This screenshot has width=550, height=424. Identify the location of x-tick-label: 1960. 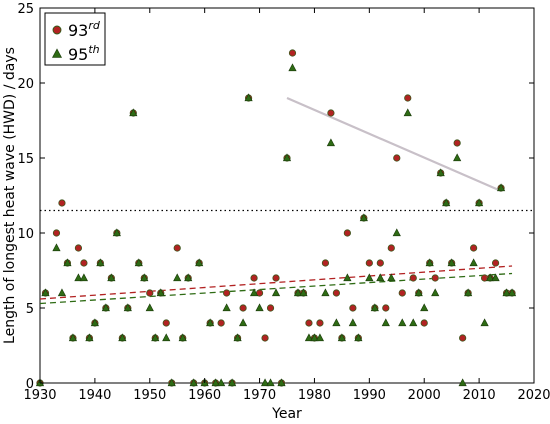
(204, 395).